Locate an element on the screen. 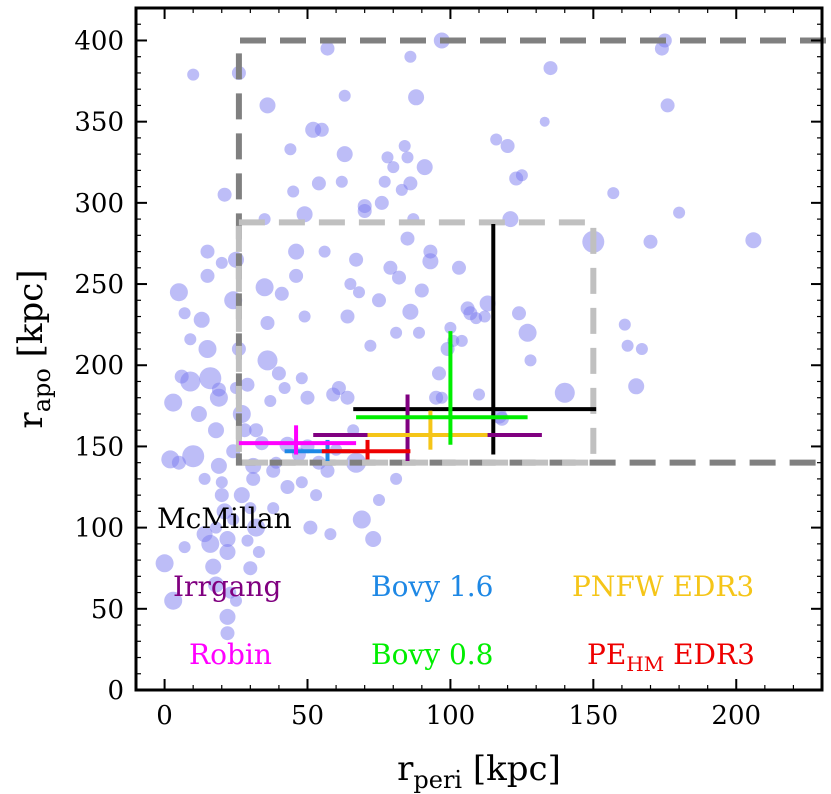  y-axis-title: rapo [kpc] is located at coordinates (33, 348).